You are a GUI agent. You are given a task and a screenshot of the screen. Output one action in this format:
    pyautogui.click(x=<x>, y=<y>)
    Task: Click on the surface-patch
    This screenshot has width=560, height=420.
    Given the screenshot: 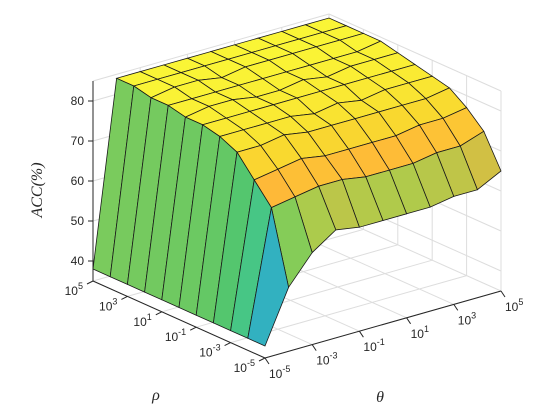 What is the action you would take?
    pyautogui.click(x=268, y=277)
    